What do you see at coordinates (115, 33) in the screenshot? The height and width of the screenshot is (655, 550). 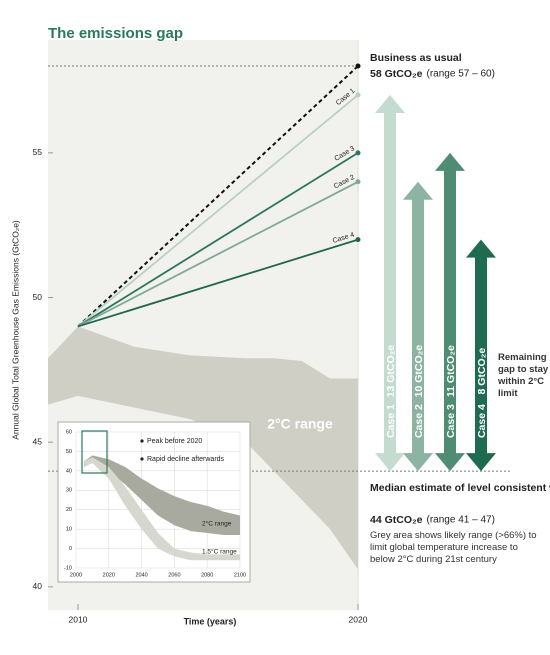 I see `chart-title: The emissions gap` at bounding box center [115, 33].